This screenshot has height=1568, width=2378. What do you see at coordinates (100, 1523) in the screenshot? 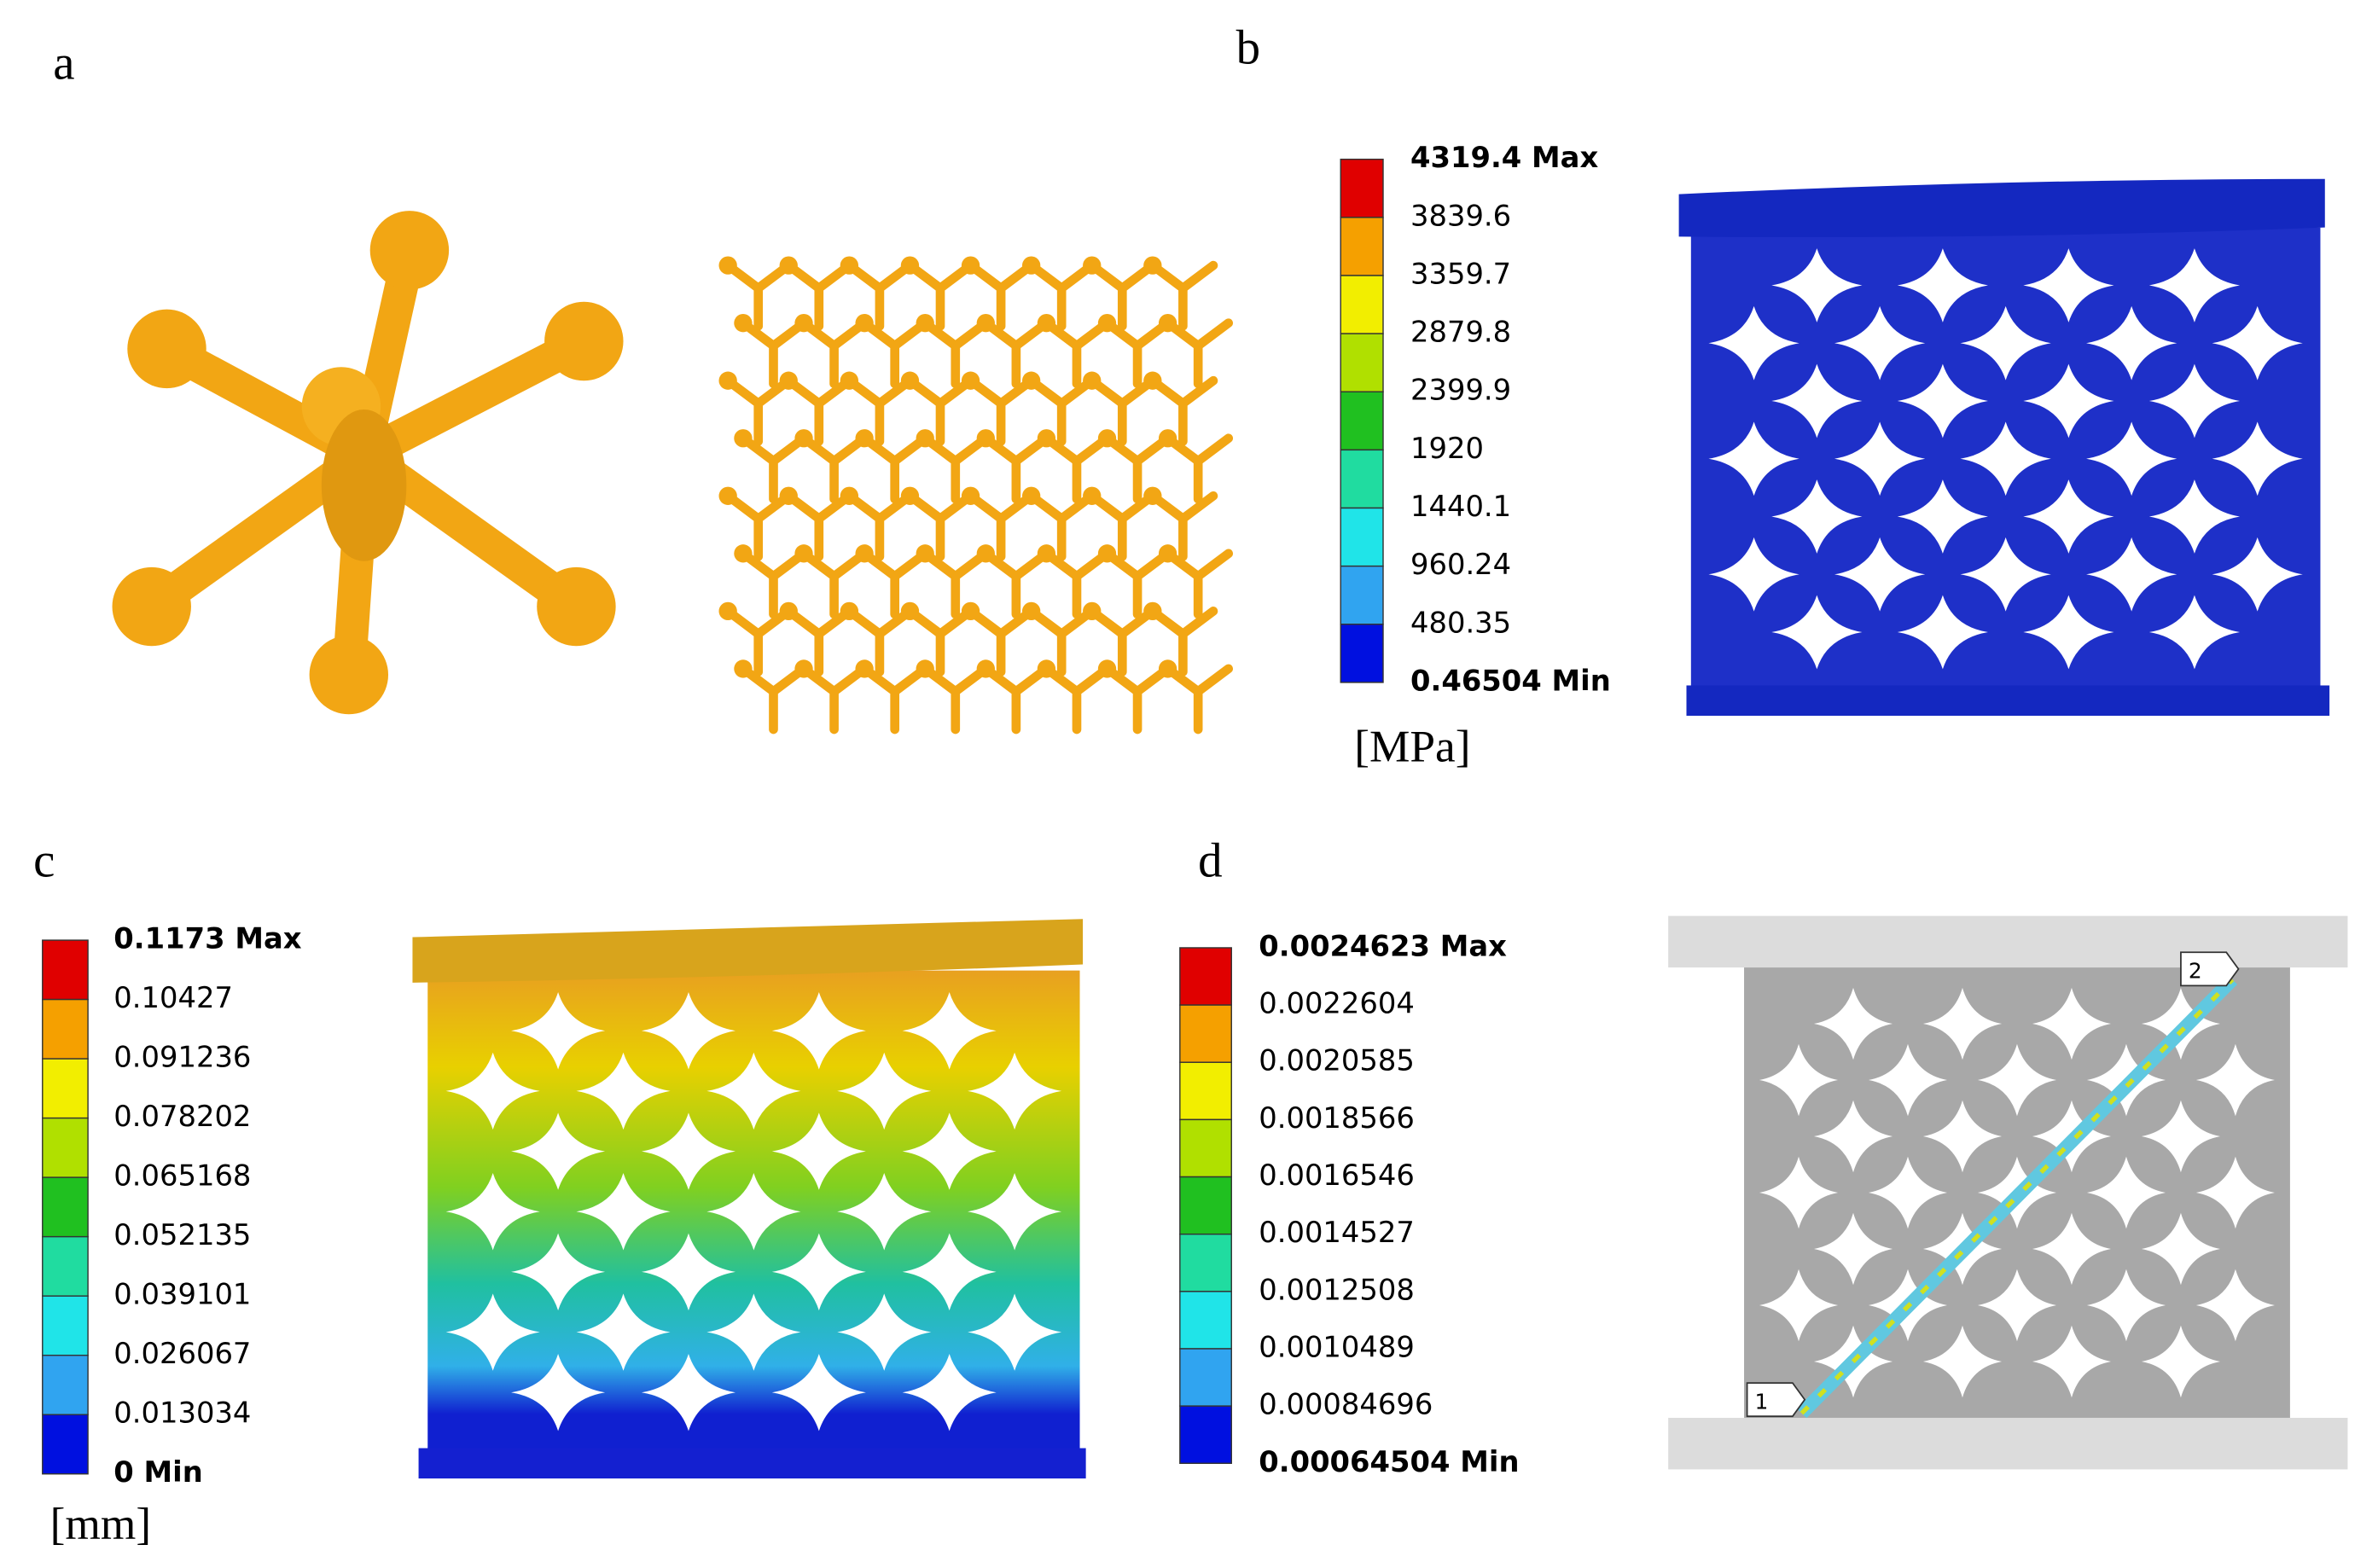
I see `unit: [mm]` at bounding box center [100, 1523].